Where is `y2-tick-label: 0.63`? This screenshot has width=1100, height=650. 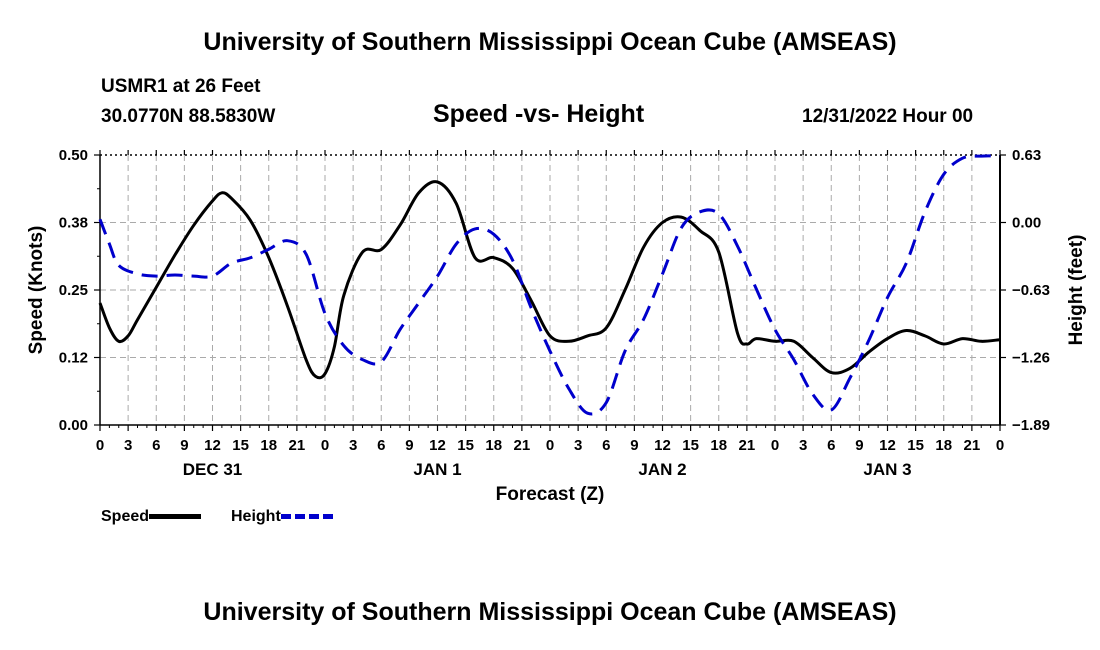 y2-tick-label: 0.63 is located at coordinates (1026, 155).